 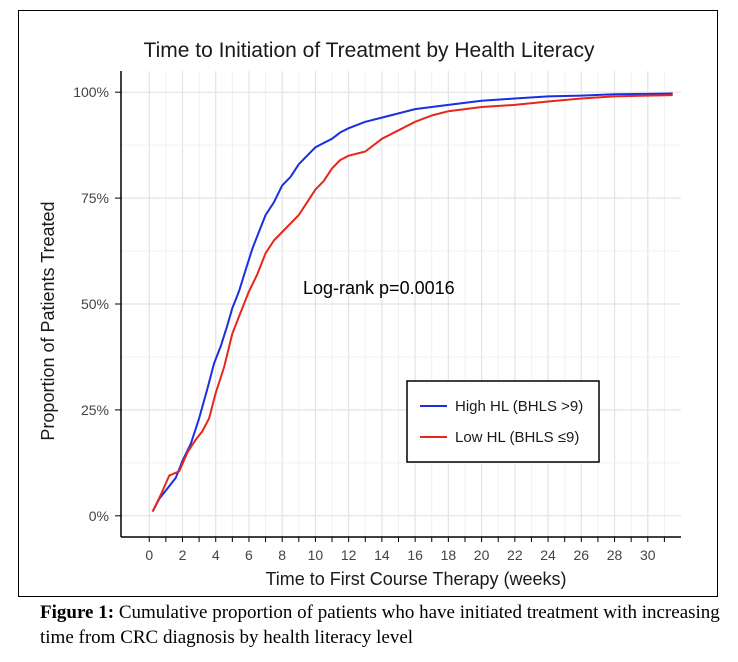 What do you see at coordinates (183, 555) in the screenshot?
I see `x-tick-label: 2` at bounding box center [183, 555].